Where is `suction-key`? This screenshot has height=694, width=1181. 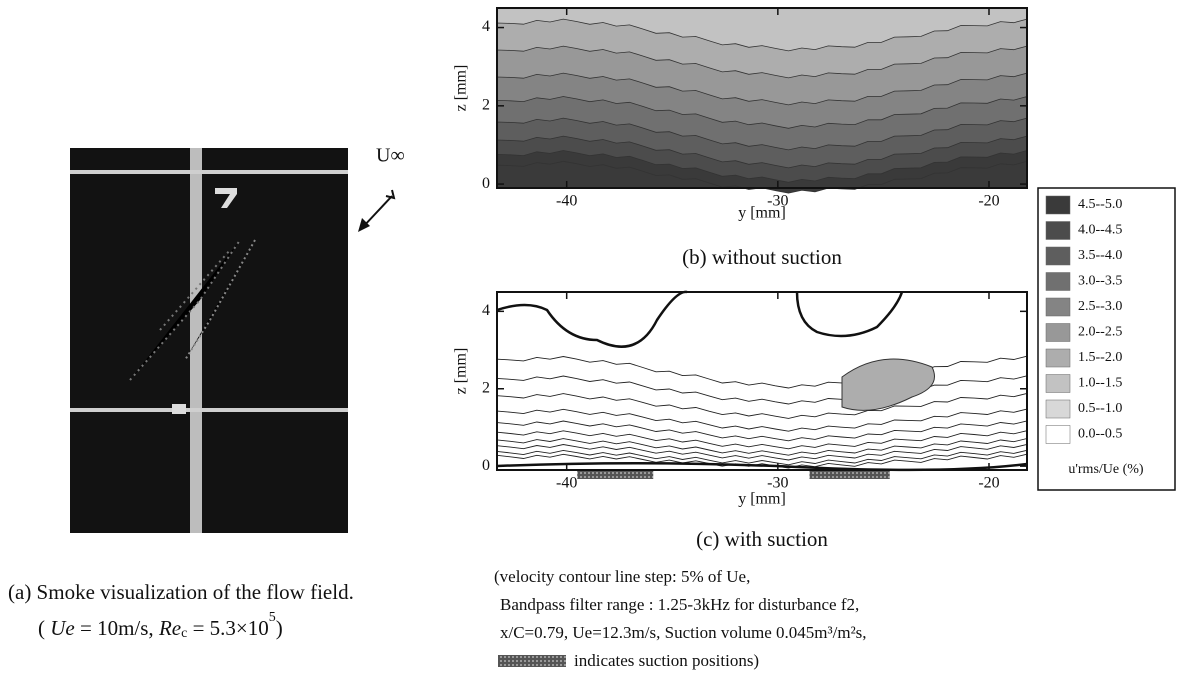
suction-key is located at coordinates (532, 661).